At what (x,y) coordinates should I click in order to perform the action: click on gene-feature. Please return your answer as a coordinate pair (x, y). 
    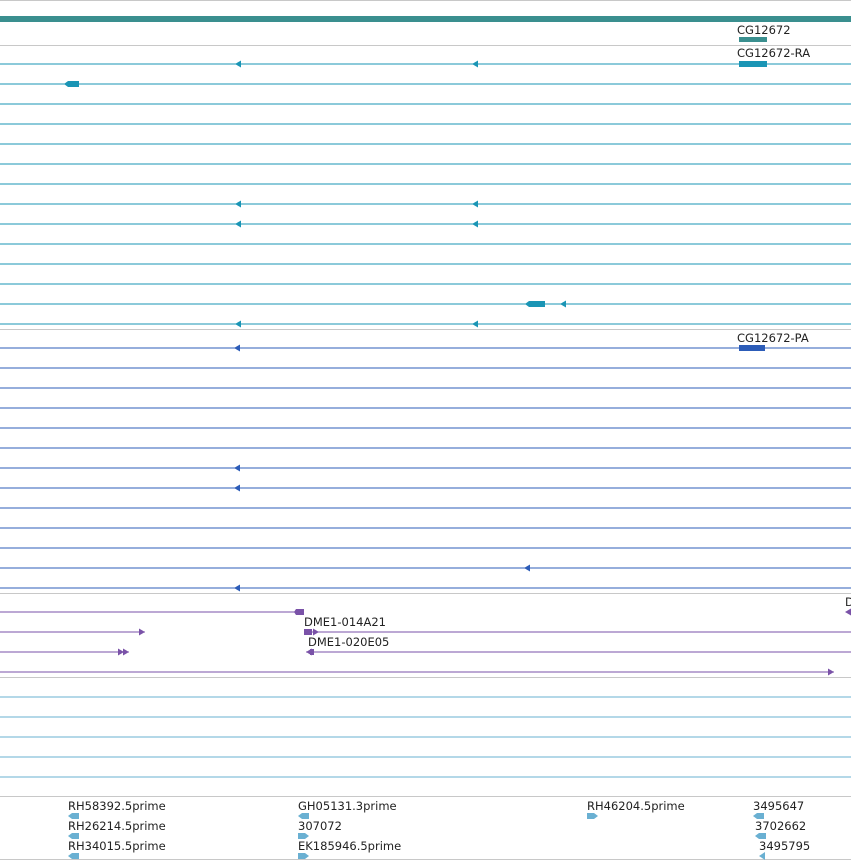
    Looking at the image, I should click on (753, 39).